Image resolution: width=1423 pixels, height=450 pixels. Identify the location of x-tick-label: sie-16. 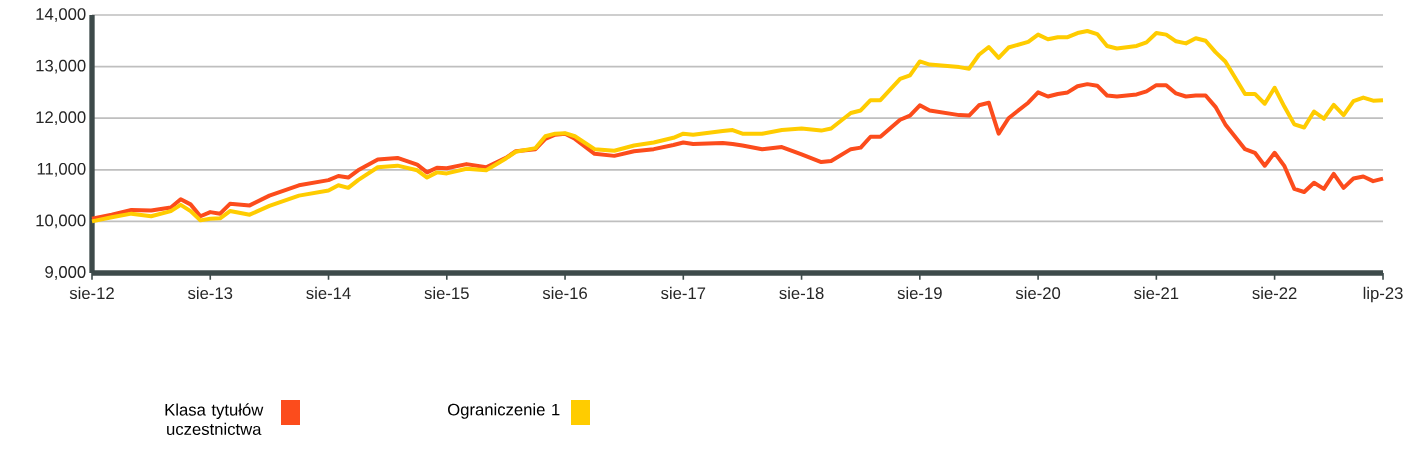
(564, 293).